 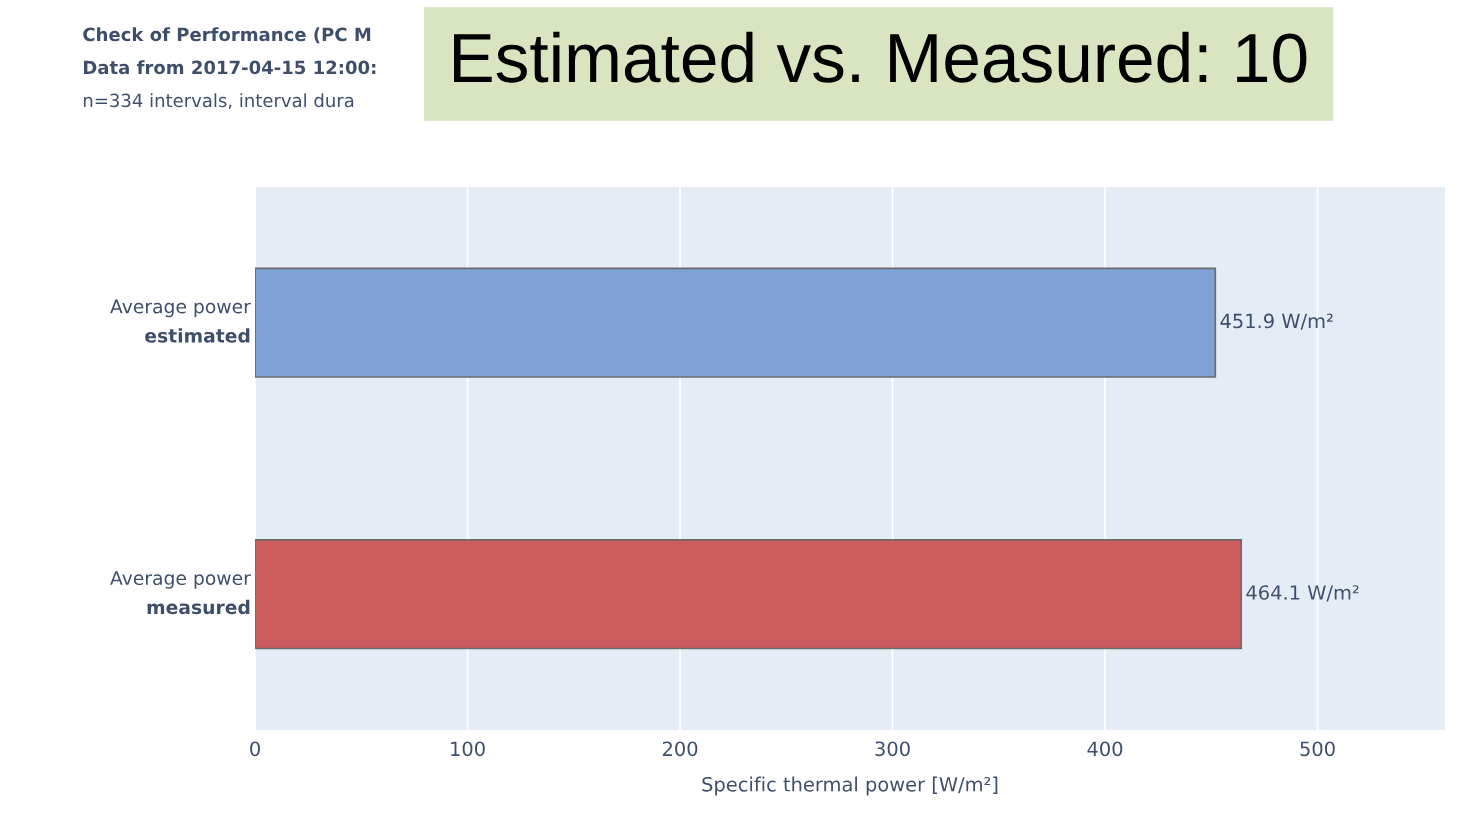 What do you see at coordinates (180, 321) in the screenshot?
I see `y-tick-label: Average power estimated` at bounding box center [180, 321].